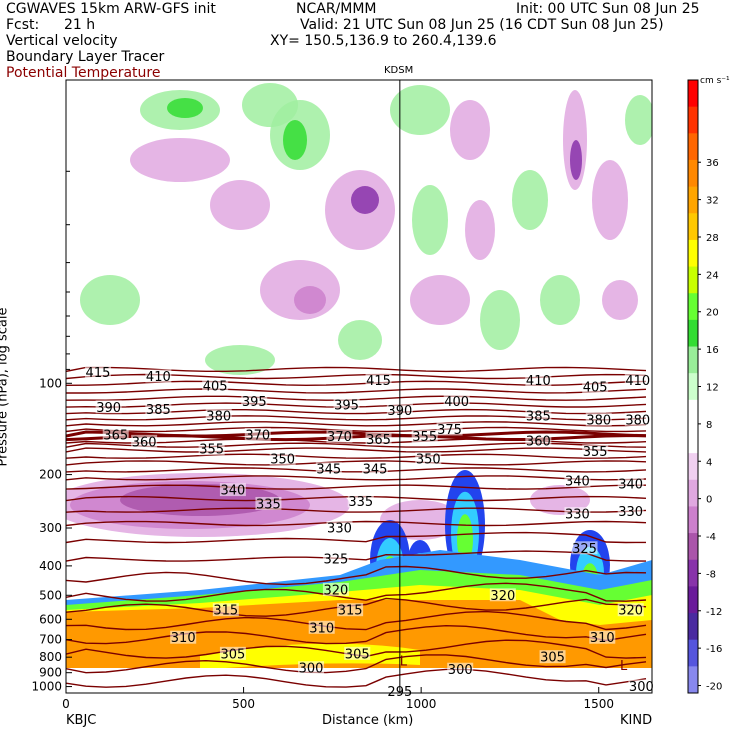 The image size is (740, 740). I want to click on field-boundary-layer-tracer: Boundary Layer Tracer, so click(85, 57).